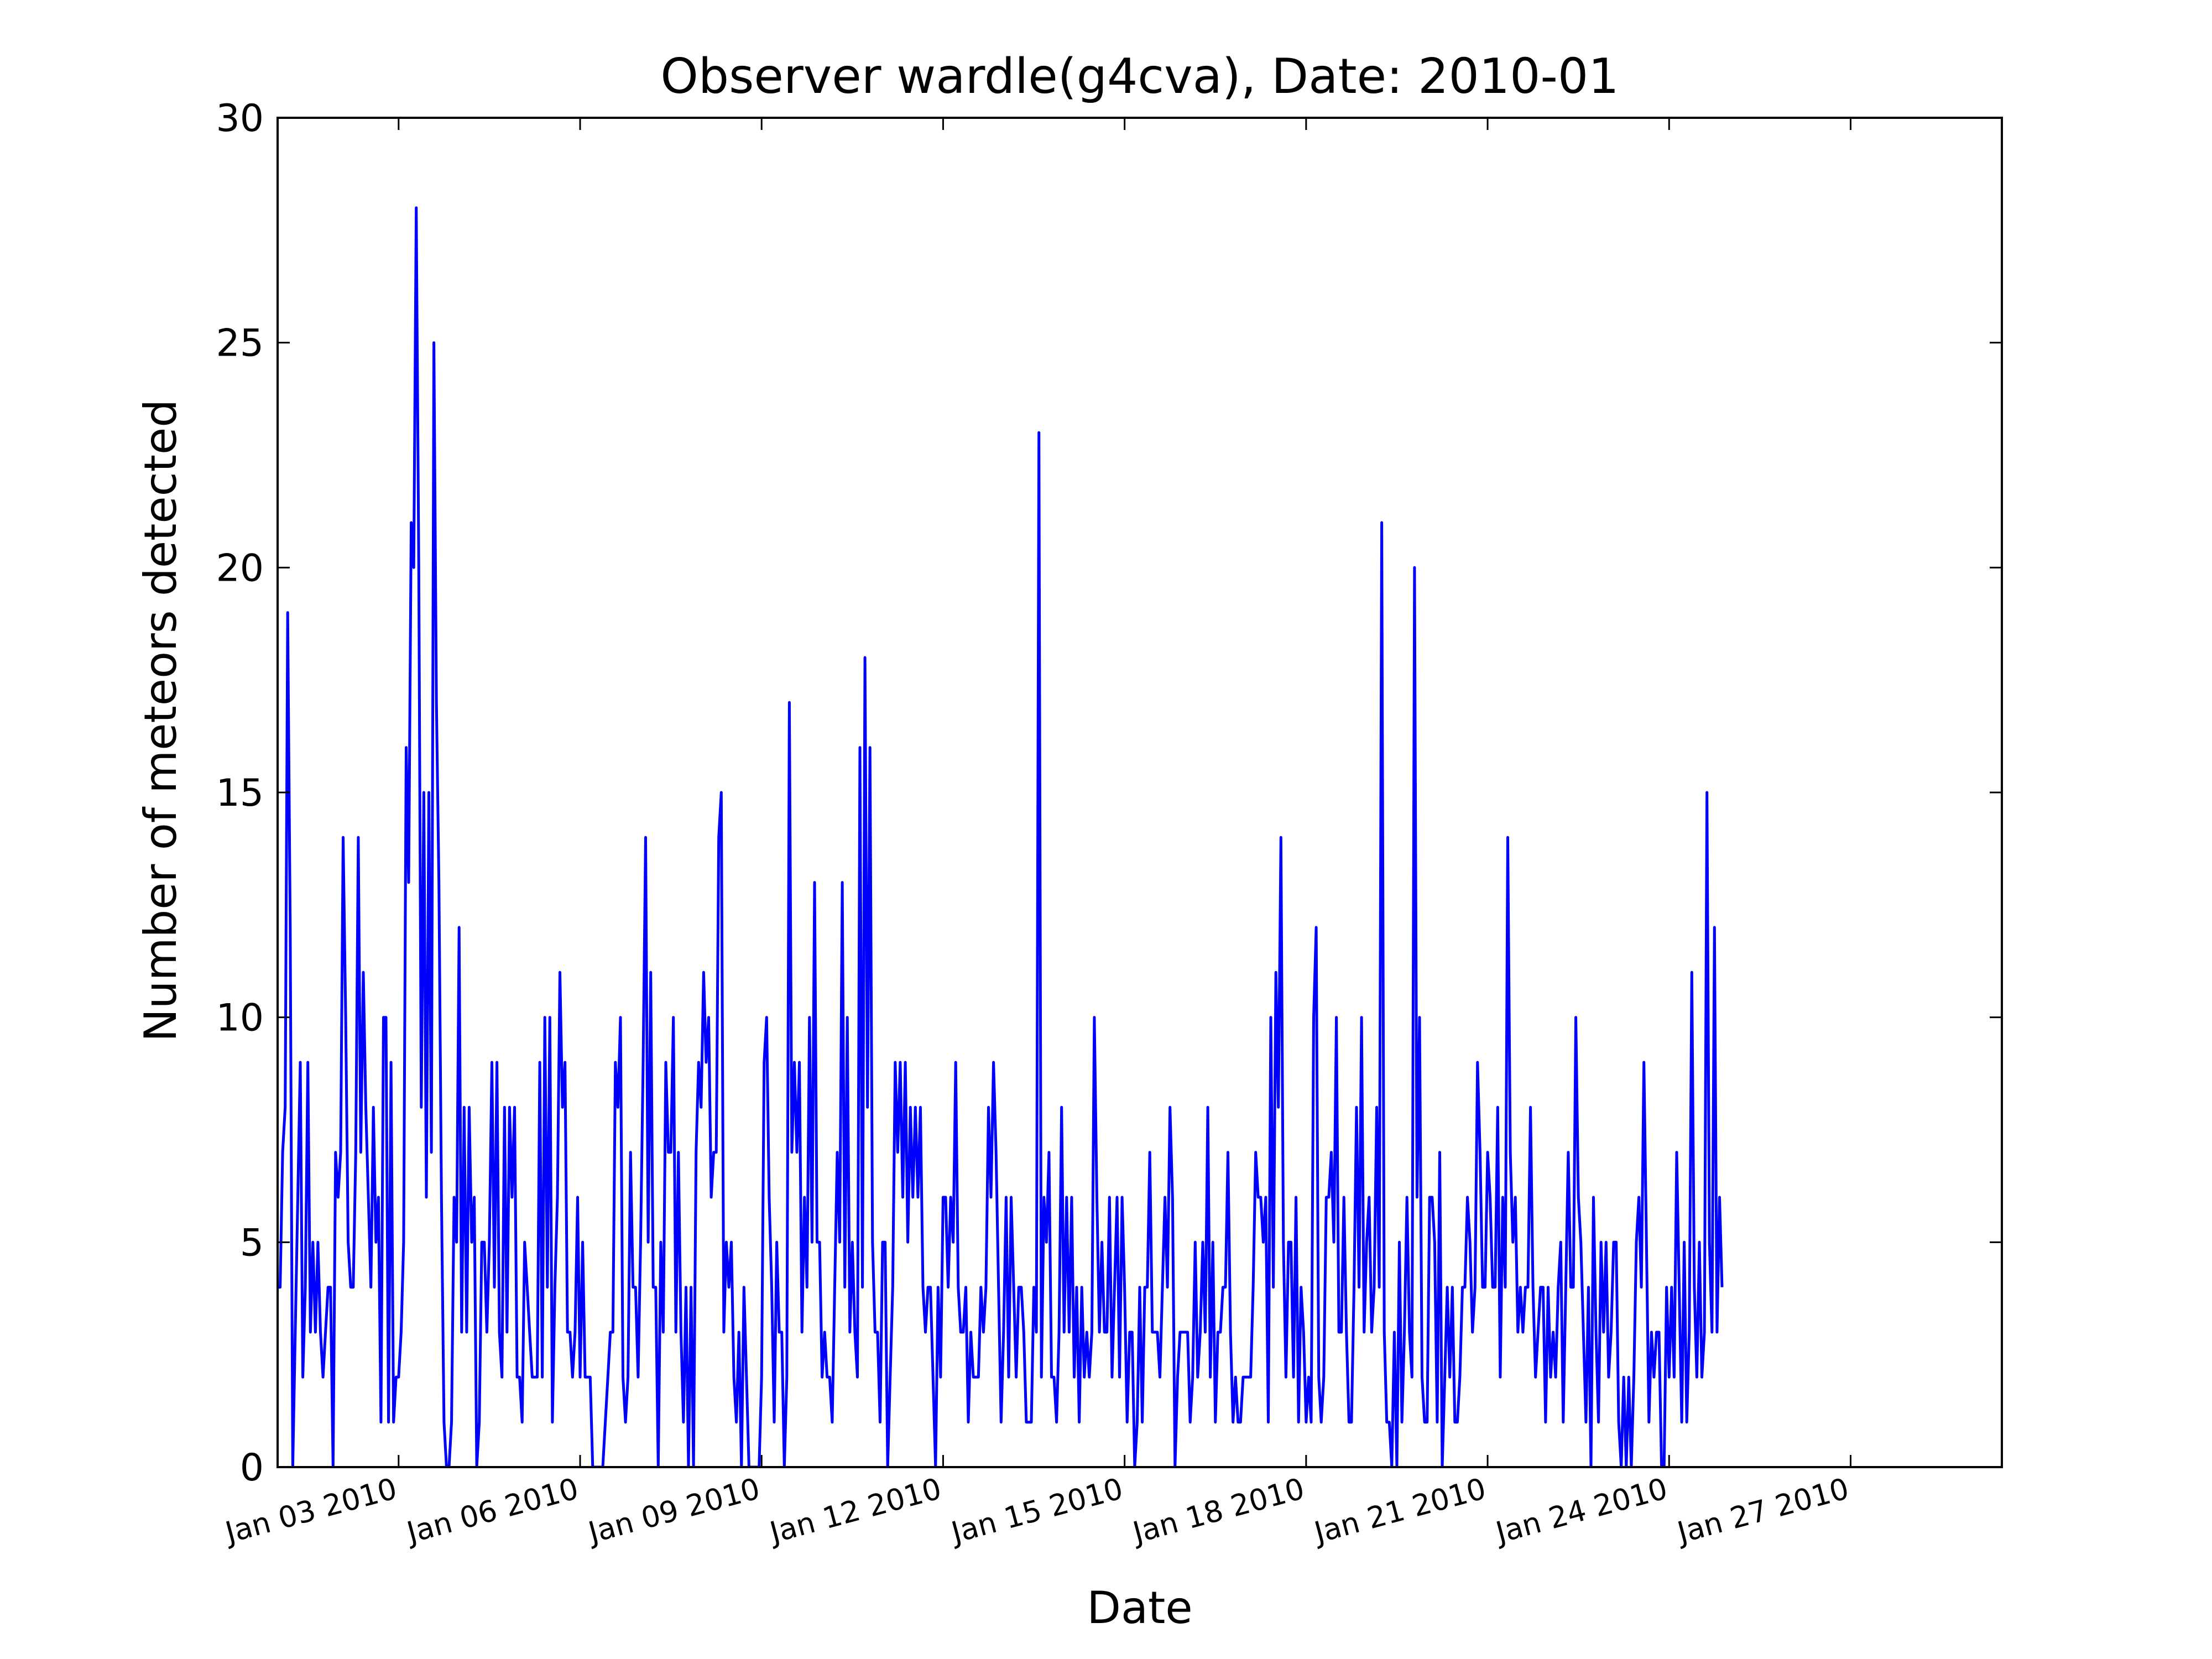  Describe the element at coordinates (240, 119) in the screenshot. I see `y-tick-label: 30` at that location.